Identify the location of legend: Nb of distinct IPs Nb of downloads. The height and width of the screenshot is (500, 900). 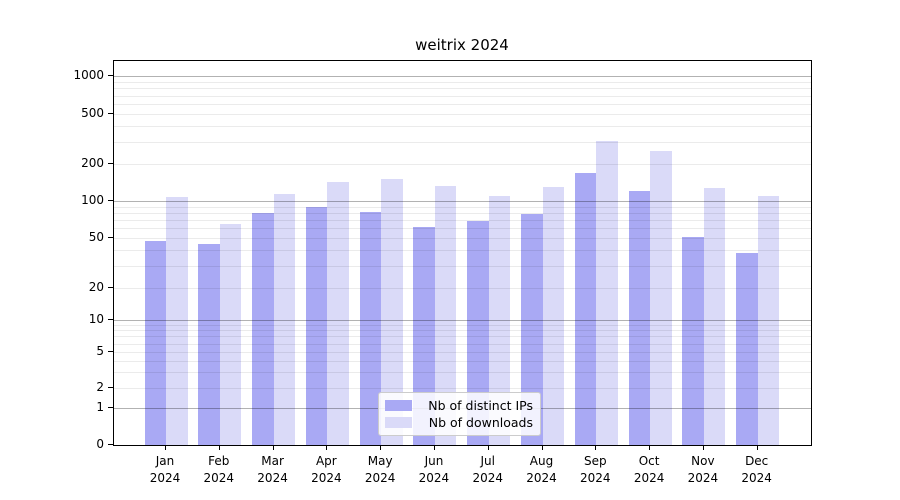
(459, 414).